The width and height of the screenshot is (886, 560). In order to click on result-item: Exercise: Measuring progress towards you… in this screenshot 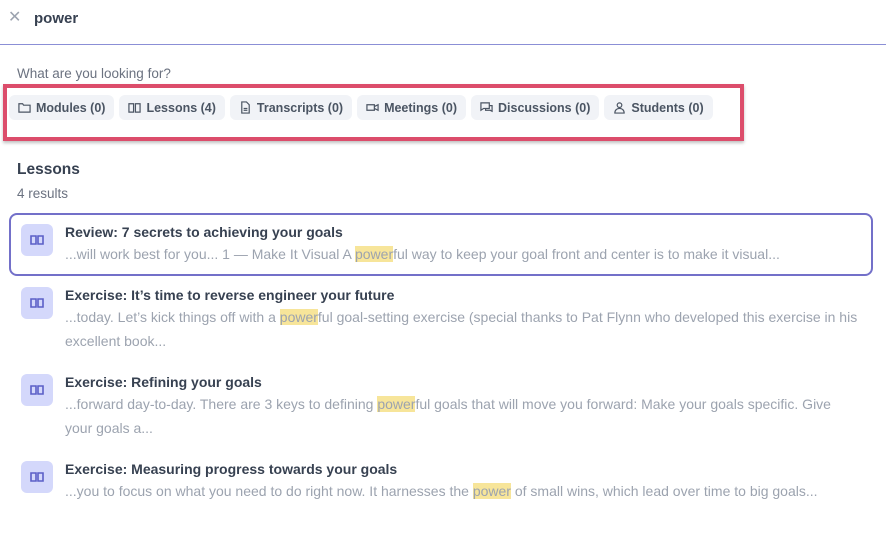, I will do `click(441, 481)`.